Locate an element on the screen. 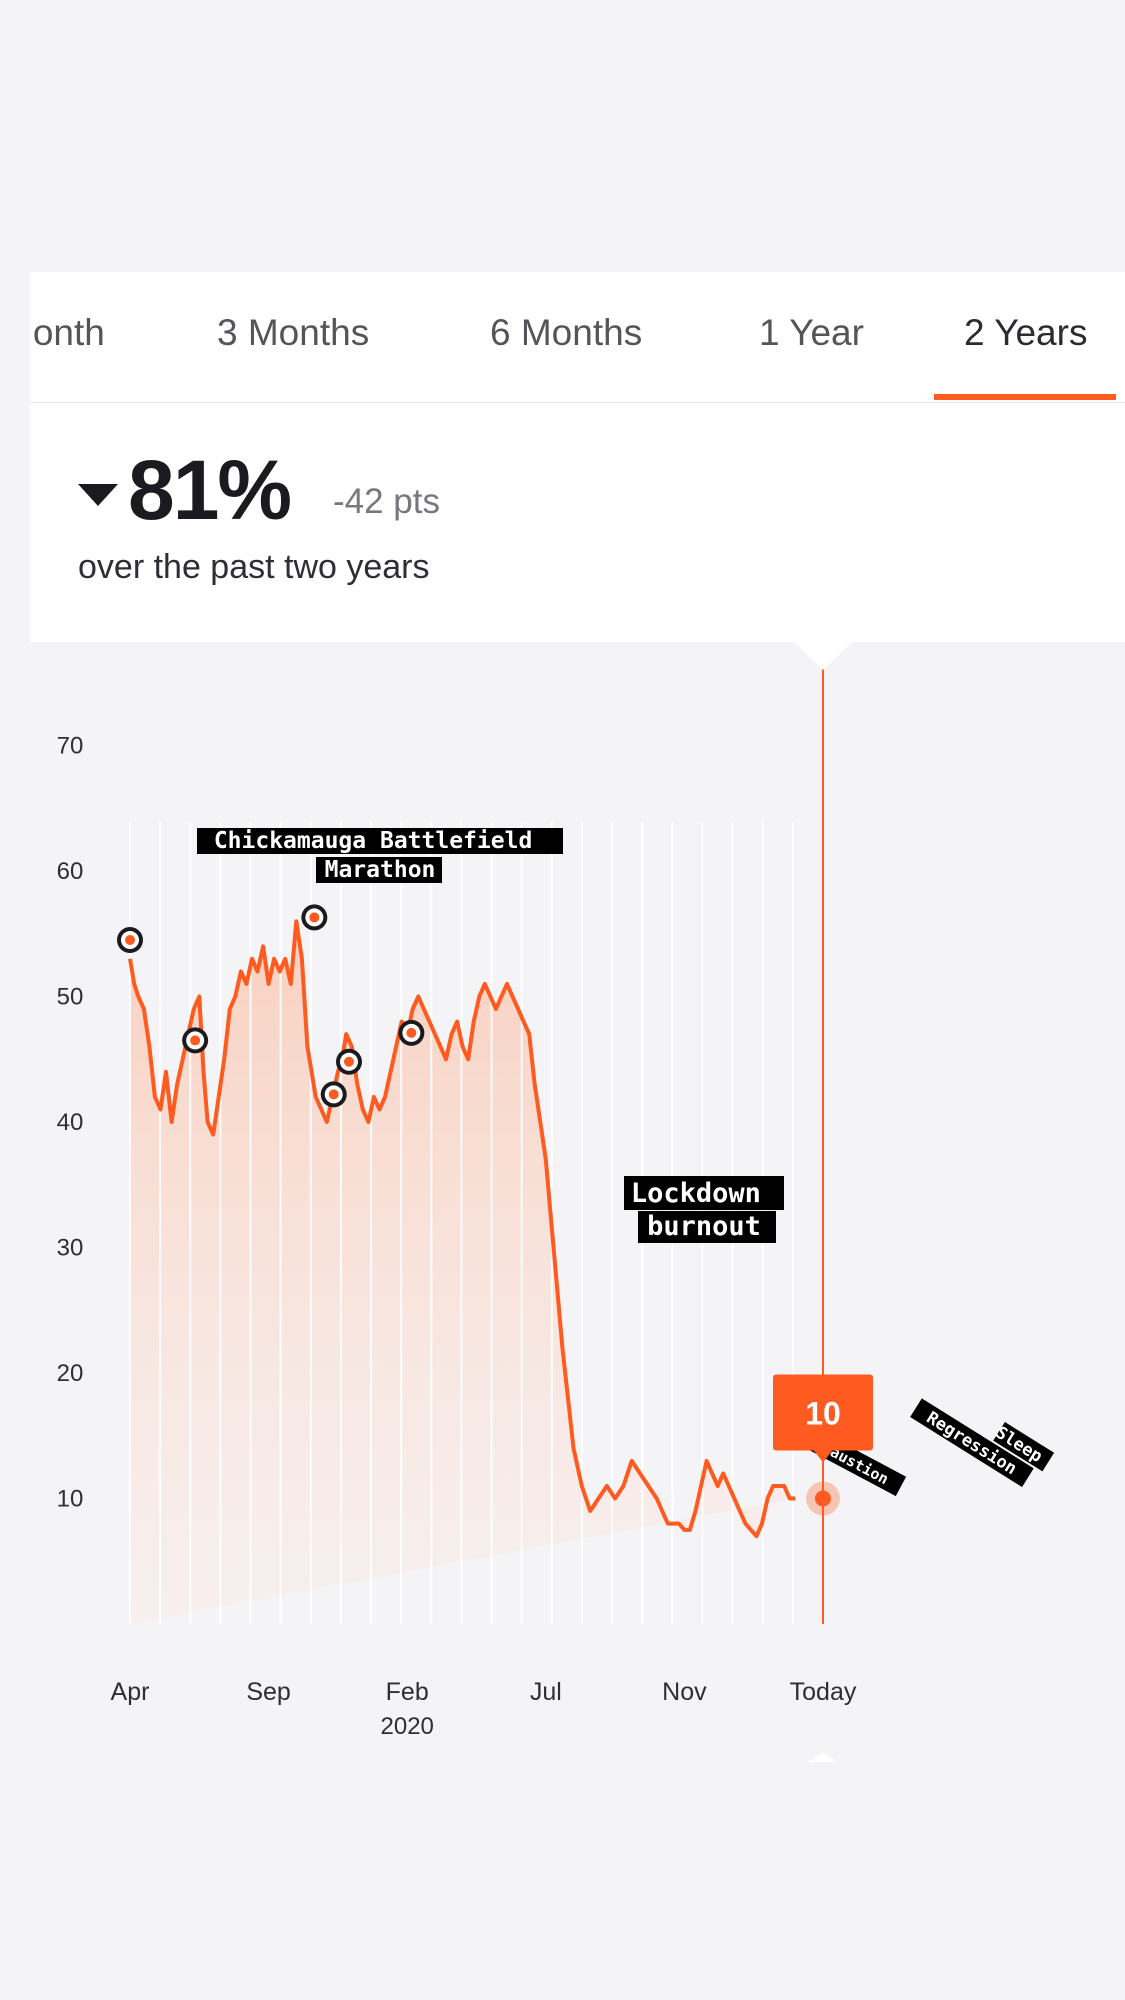  annotation-marathon-line1: Chickamauga Battlefield is located at coordinates (373, 841).